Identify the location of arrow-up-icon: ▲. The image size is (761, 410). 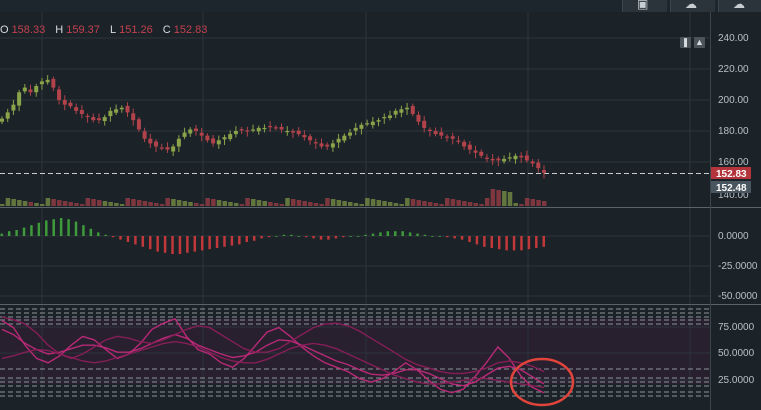
(699, 42).